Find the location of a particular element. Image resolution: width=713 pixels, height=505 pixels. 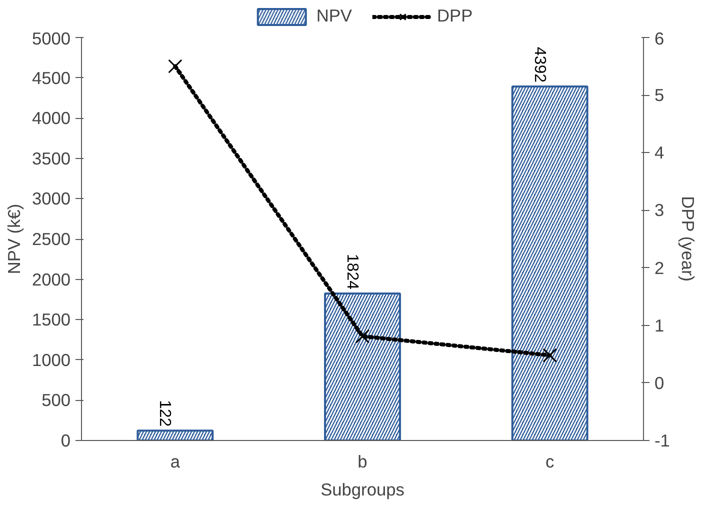

y2-tick-label: 3 is located at coordinates (659, 210).